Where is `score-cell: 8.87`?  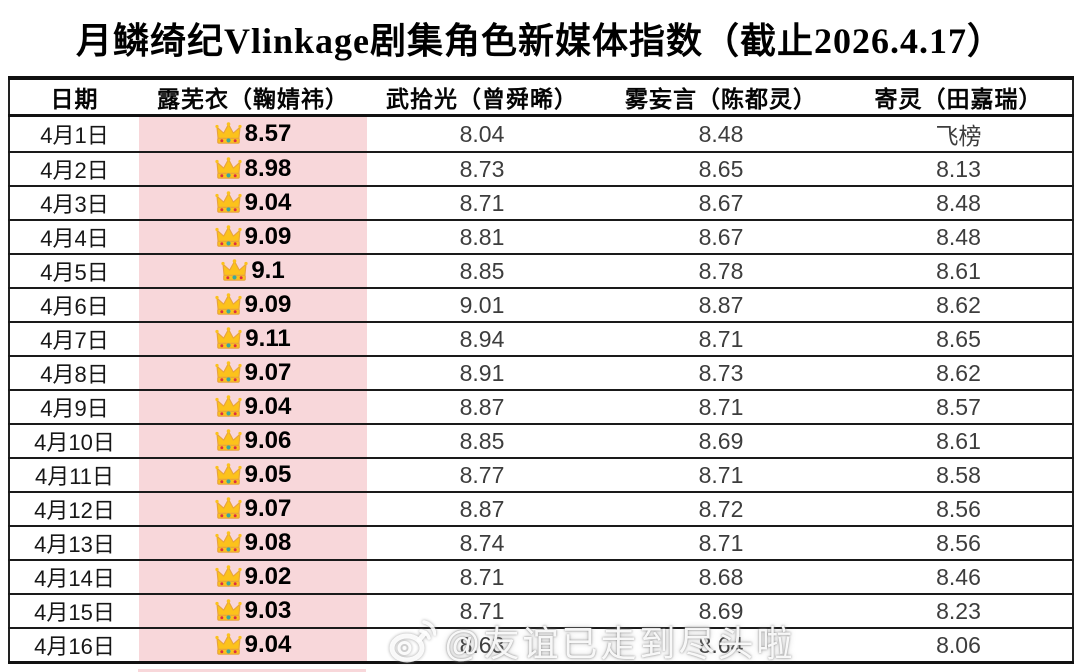 score-cell: 8.87 is located at coordinates (482, 508).